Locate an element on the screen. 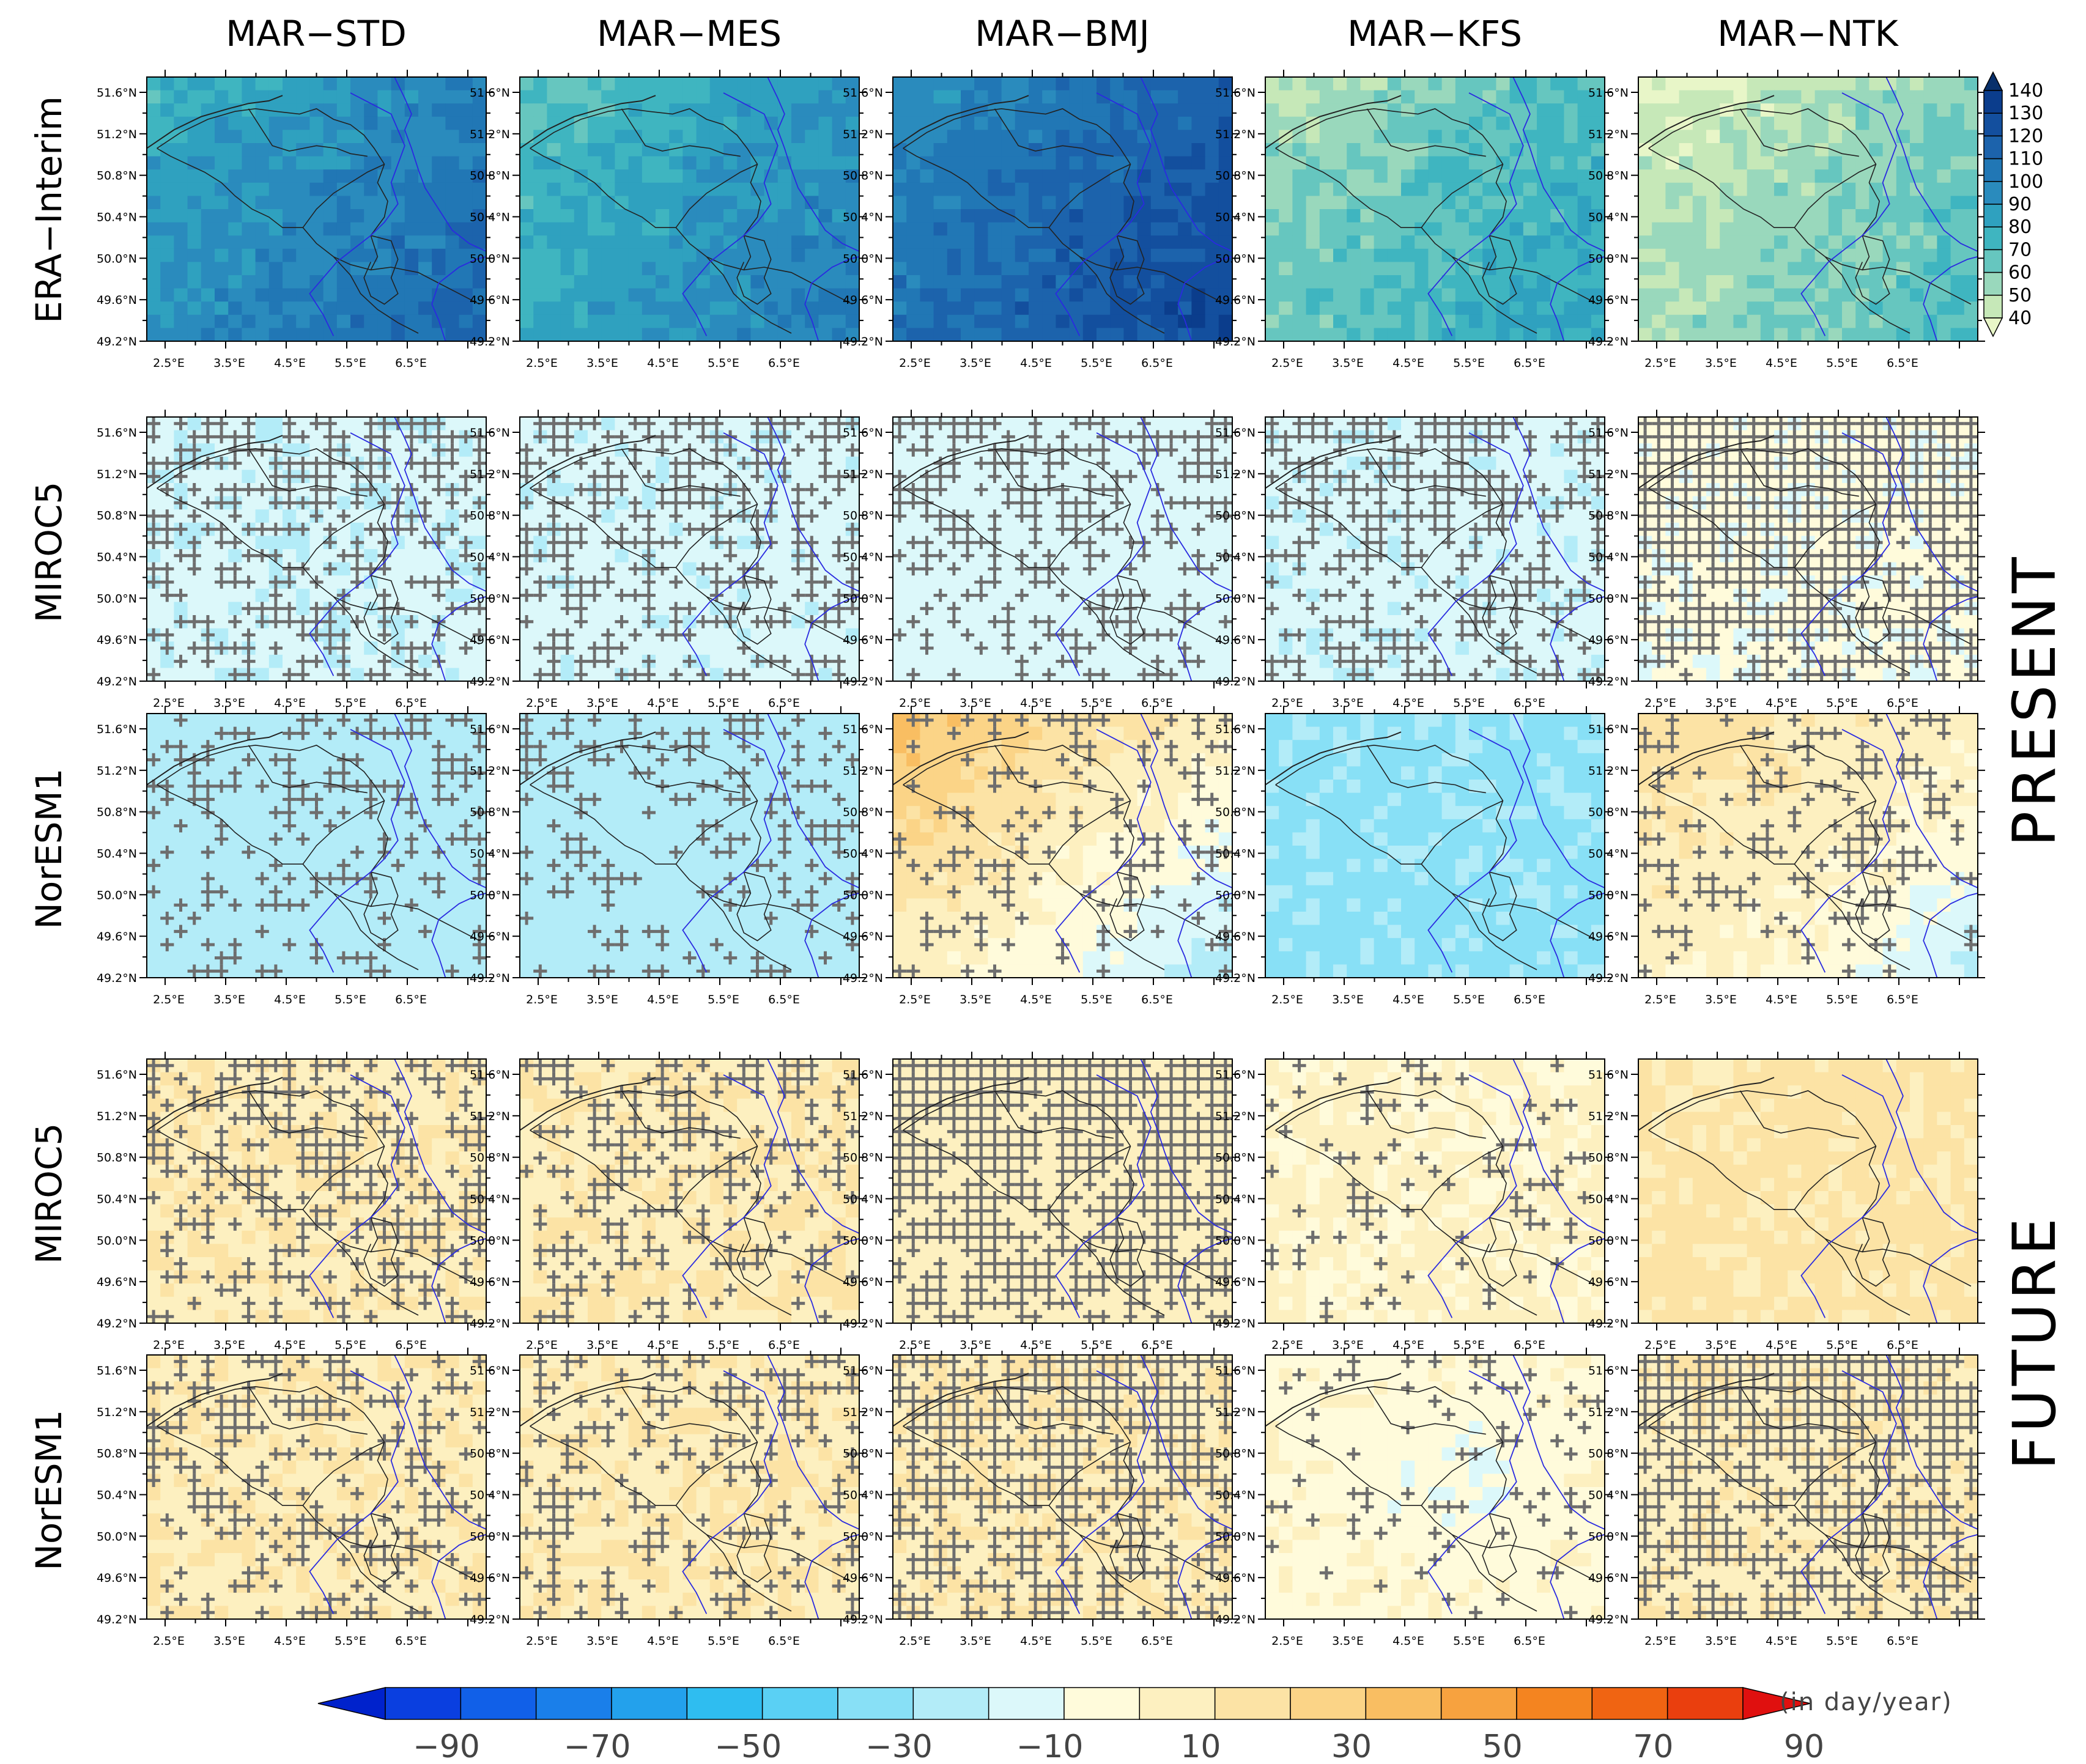 Image resolution: width=2086 pixels, height=1764 pixels. row-label-future-miroc5: MIROC5 is located at coordinates (49, 1193).